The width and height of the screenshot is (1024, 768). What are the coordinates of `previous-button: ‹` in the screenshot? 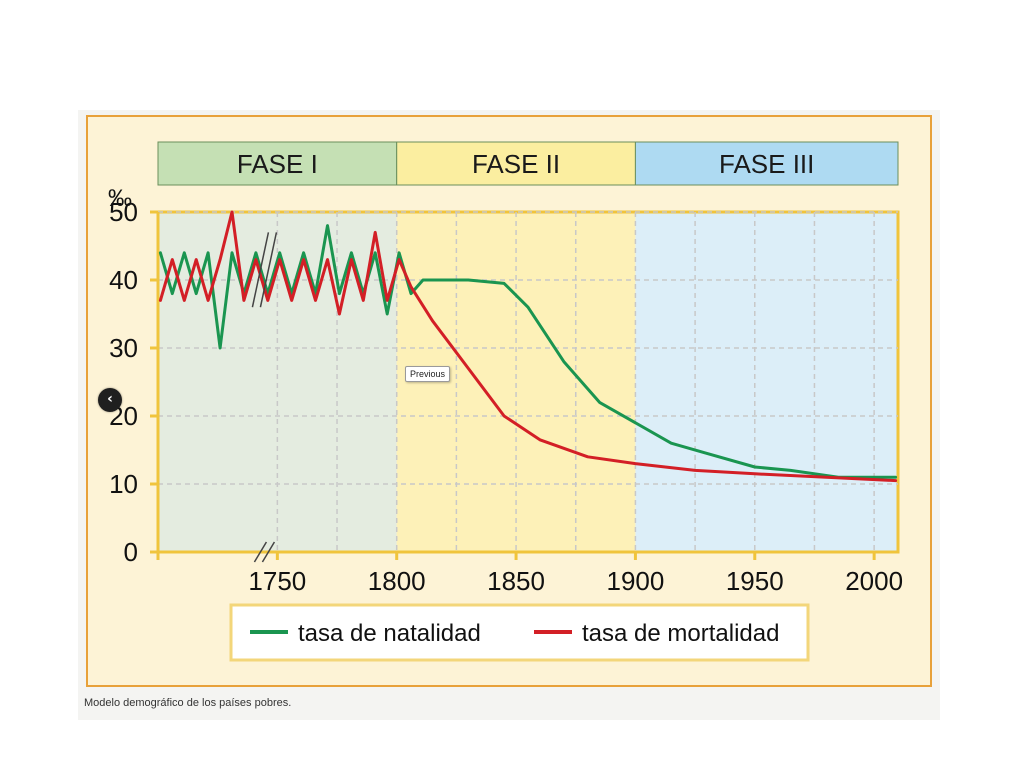 It's located at (110, 400).